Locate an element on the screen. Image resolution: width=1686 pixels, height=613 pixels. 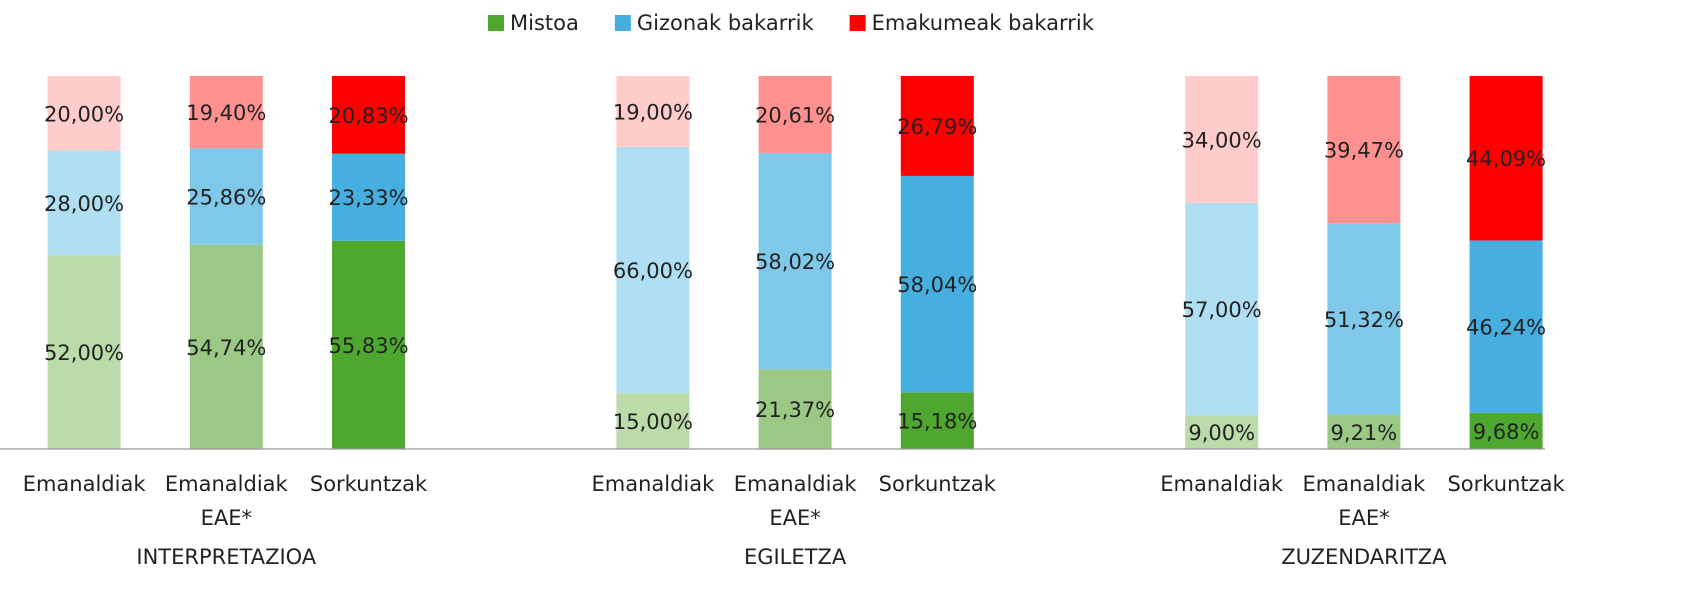
data-label: 23,33% is located at coordinates (368, 198).